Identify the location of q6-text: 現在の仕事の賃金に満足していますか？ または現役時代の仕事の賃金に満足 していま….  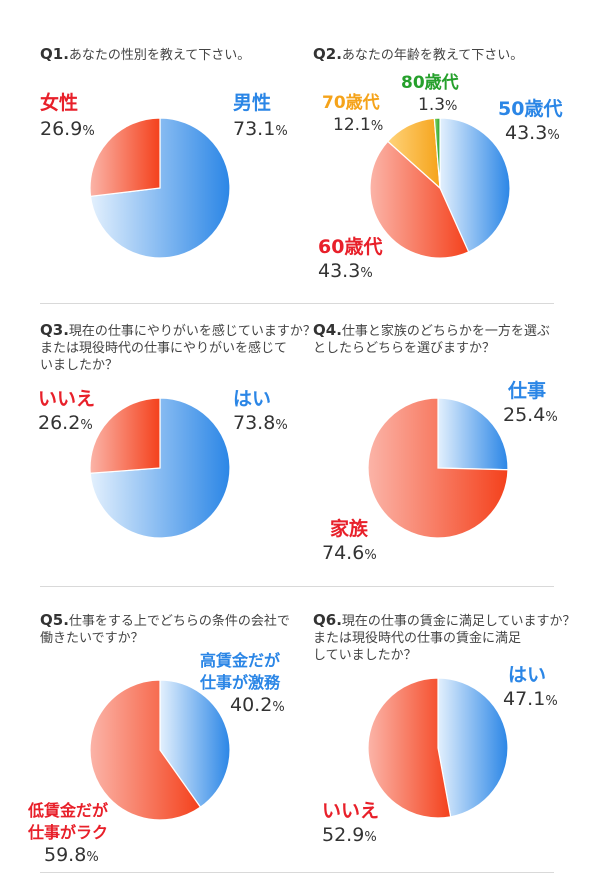
(444, 638).